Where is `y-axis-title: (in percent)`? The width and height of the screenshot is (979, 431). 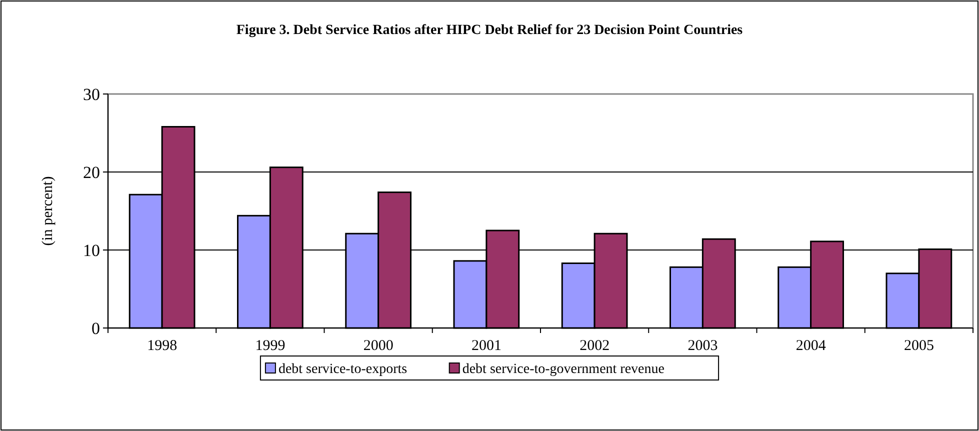
y-axis-title: (in percent) is located at coordinates (48, 211).